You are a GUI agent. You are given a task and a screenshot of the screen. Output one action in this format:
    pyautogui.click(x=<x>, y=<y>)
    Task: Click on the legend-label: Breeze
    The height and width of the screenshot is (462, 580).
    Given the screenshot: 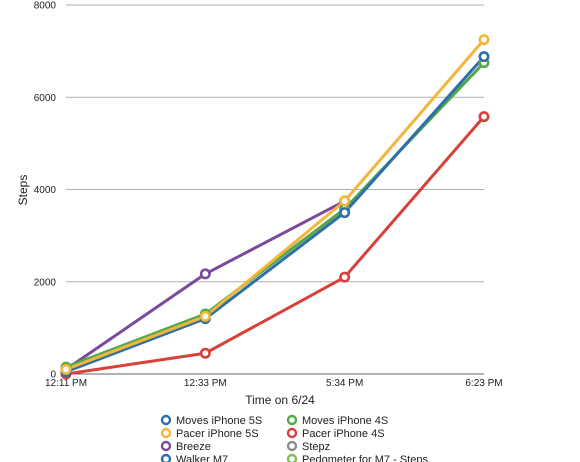 What is the action you would take?
    pyautogui.click(x=193, y=447)
    